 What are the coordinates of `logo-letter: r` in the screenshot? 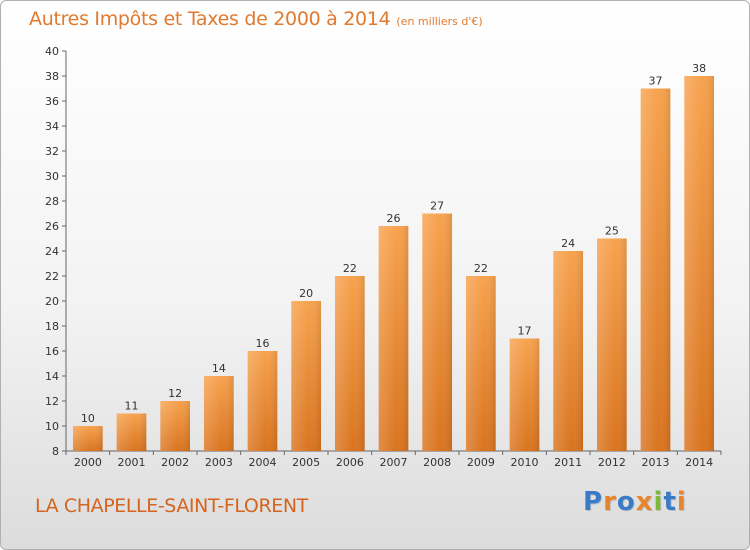 It's located at (610, 502).